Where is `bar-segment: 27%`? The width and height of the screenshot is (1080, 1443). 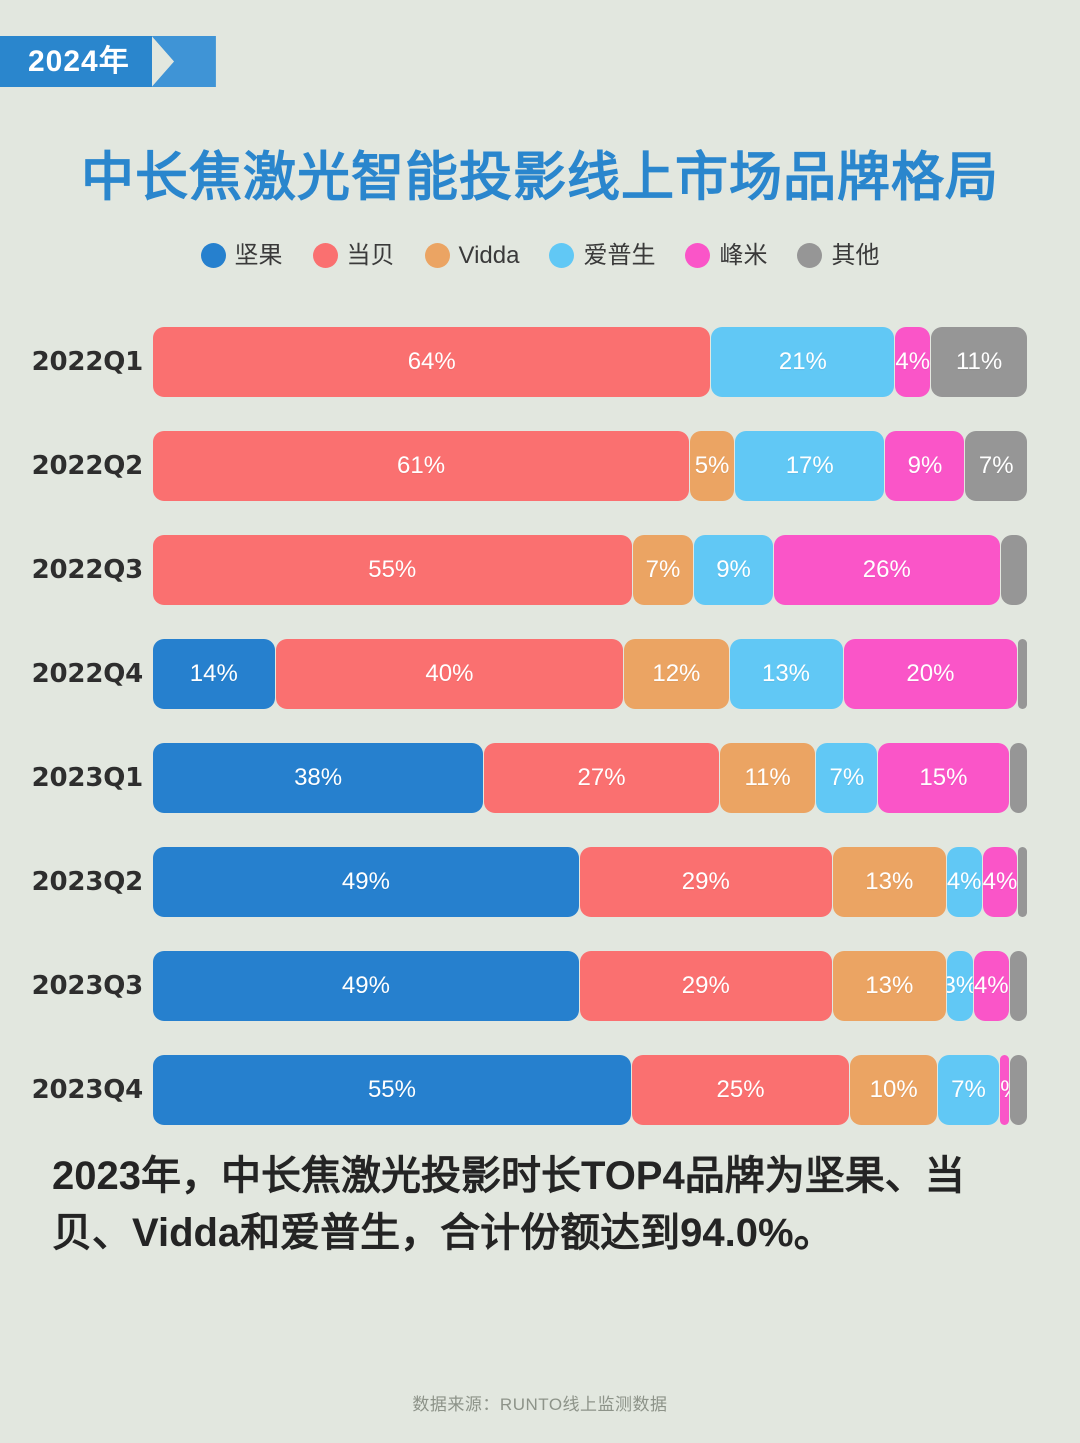 bar-segment: 27% is located at coordinates (601, 778).